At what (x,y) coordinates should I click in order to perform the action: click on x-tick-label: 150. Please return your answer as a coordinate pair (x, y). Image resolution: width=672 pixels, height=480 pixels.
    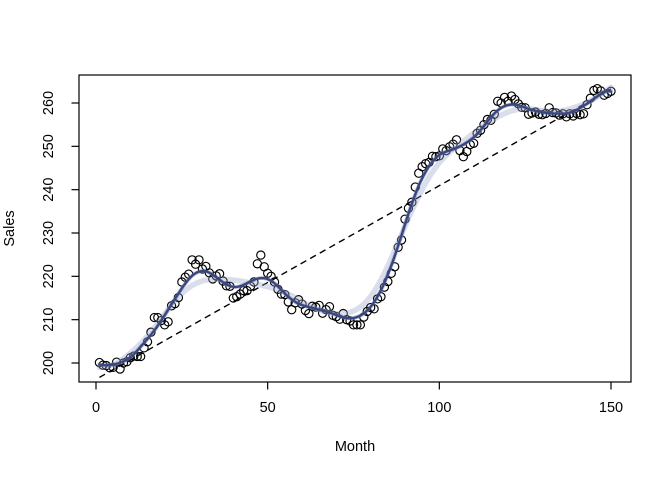
    Looking at the image, I should click on (611, 408).